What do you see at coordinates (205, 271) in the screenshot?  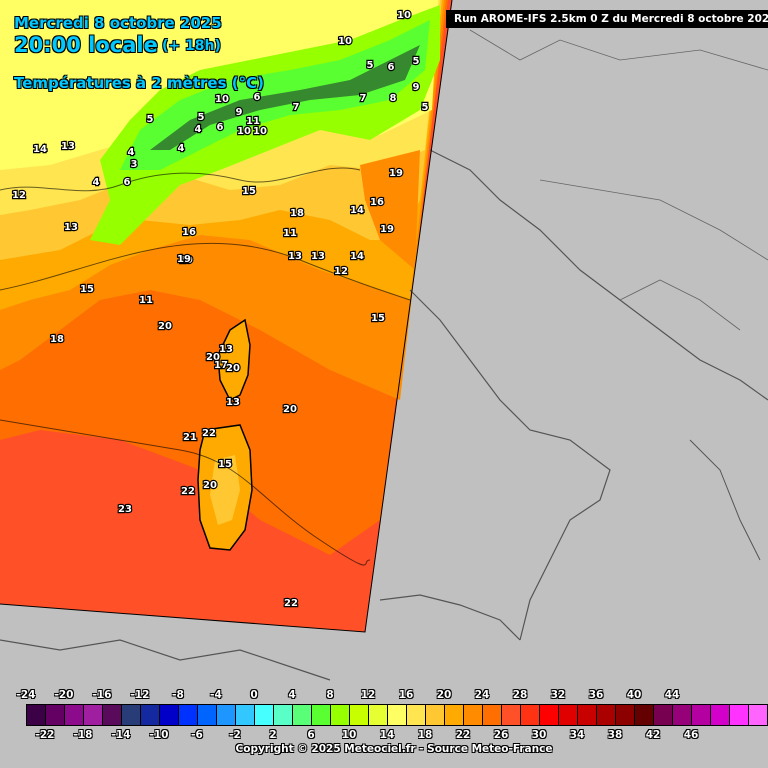 I see `isotherm-line` at bounding box center [205, 271].